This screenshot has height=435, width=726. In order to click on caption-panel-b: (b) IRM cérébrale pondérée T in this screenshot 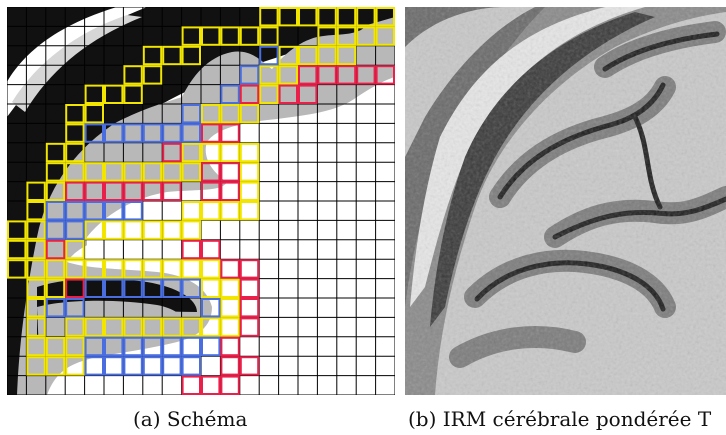, I will do `click(560, 419)`.